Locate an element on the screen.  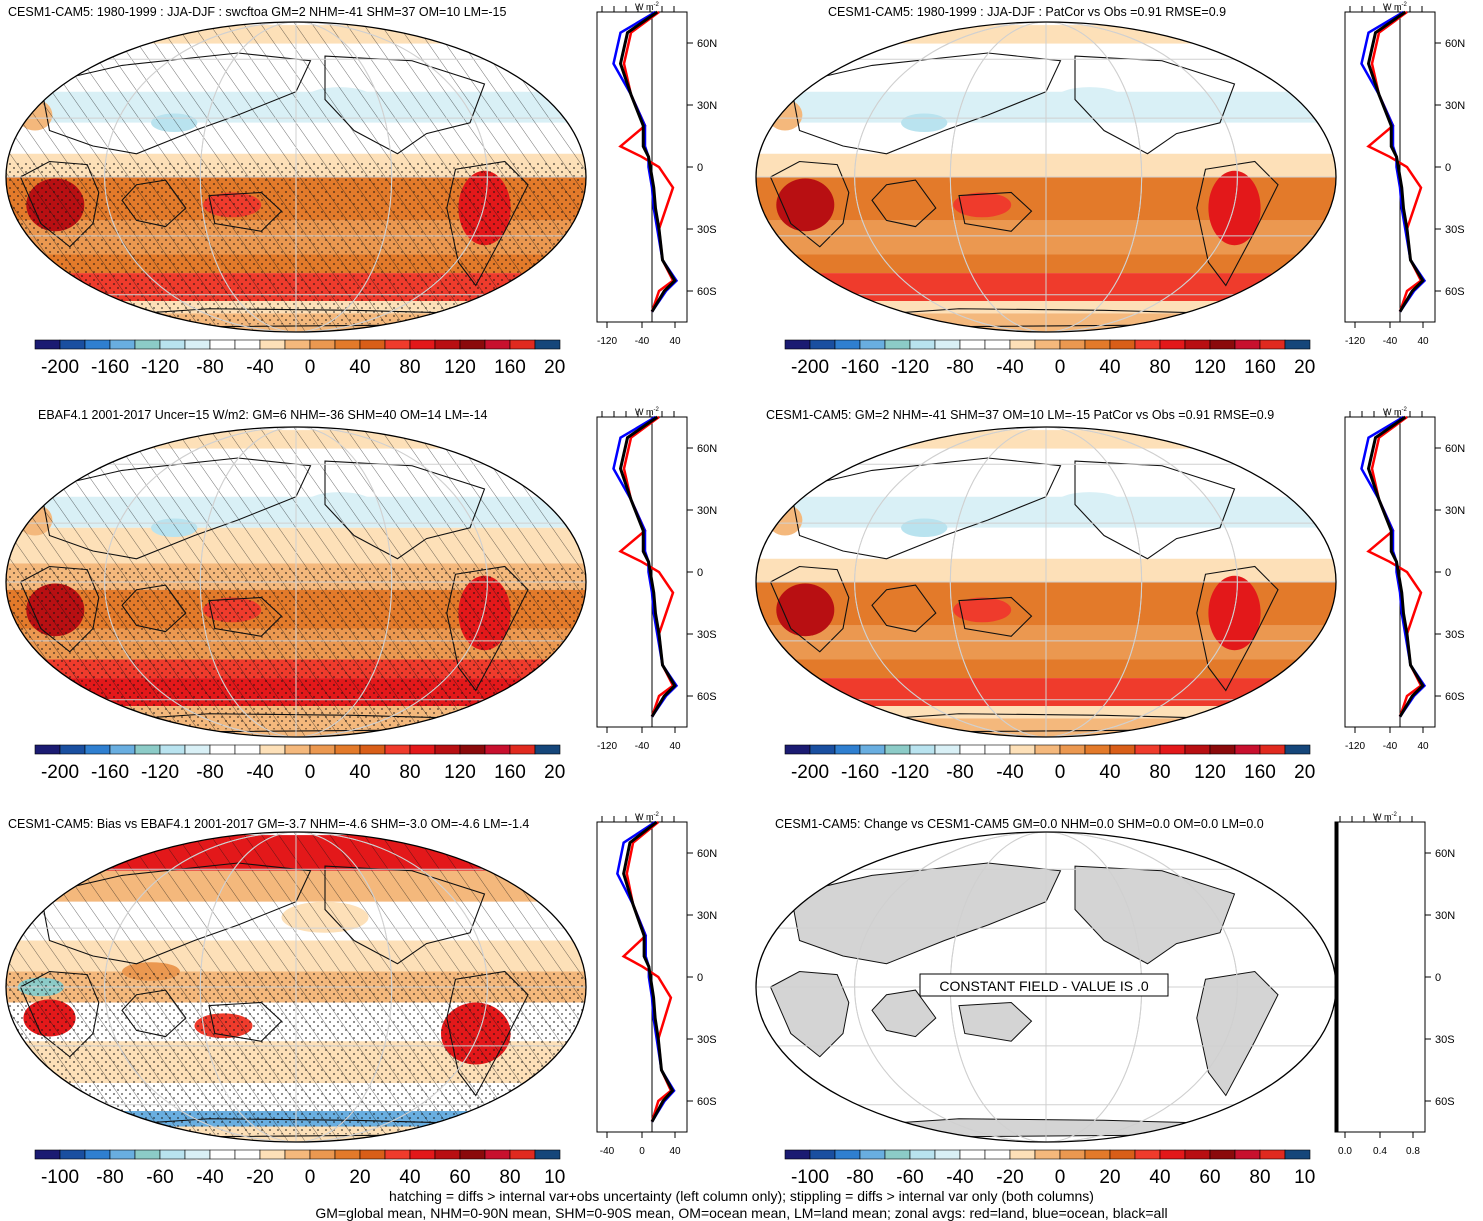
svg-text: CONSTANT FIELD - VALUE IS .0 is located at coordinates (1043, 986).